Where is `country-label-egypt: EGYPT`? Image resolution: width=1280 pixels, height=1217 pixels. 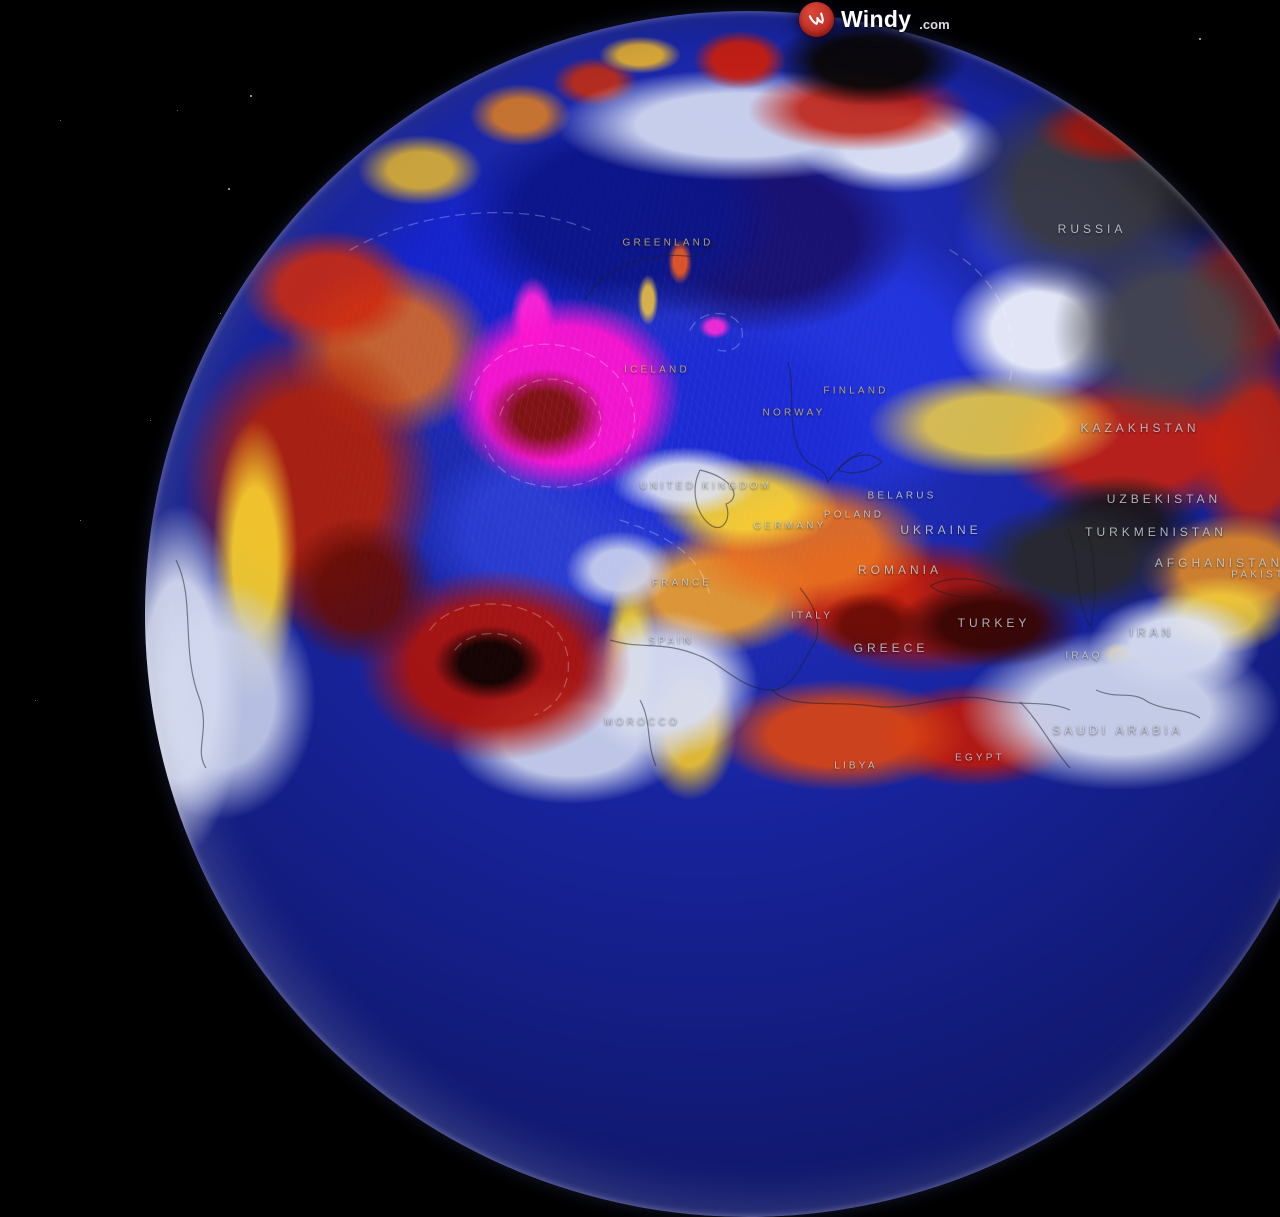
country-label-egypt: EGYPT is located at coordinates (980, 758).